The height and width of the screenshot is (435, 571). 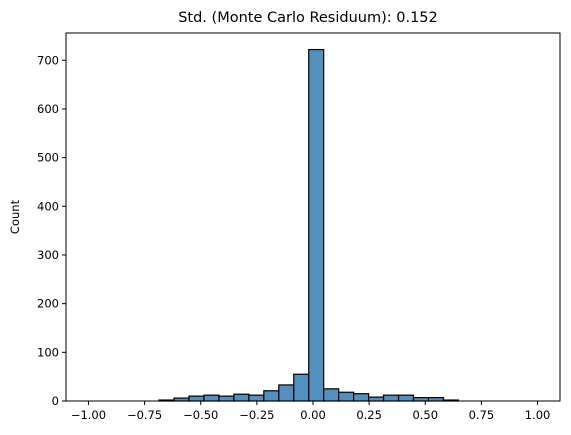 What do you see at coordinates (48, 304) in the screenshot?
I see `y-tick-label: 200` at bounding box center [48, 304].